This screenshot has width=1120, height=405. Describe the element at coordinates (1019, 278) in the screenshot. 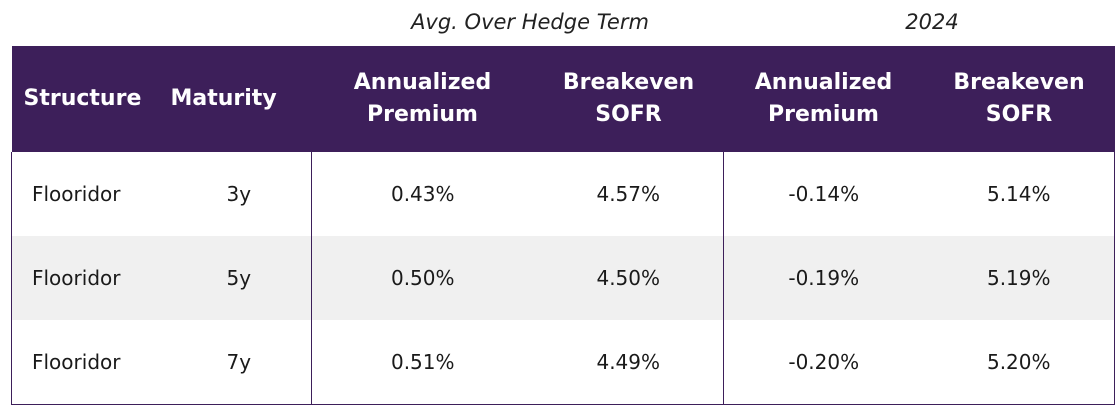

I see `cell-2024-breakeven-sofr: 5.19%` at that location.